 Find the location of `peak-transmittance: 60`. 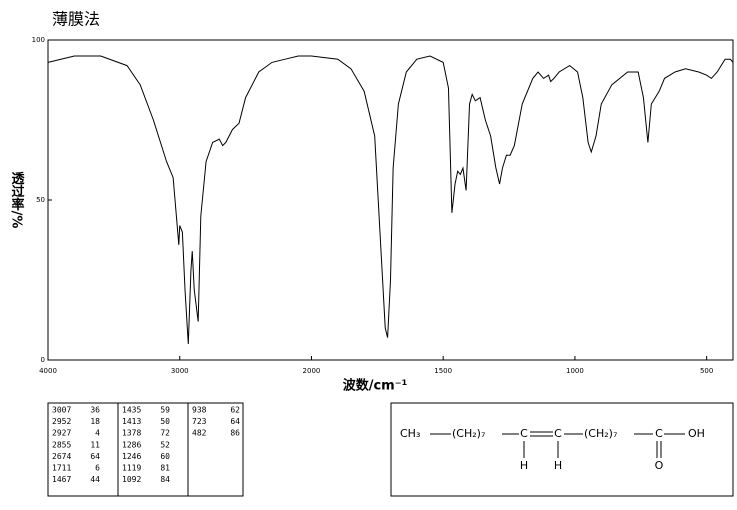

peak-transmittance: 60 is located at coordinates (165, 456).